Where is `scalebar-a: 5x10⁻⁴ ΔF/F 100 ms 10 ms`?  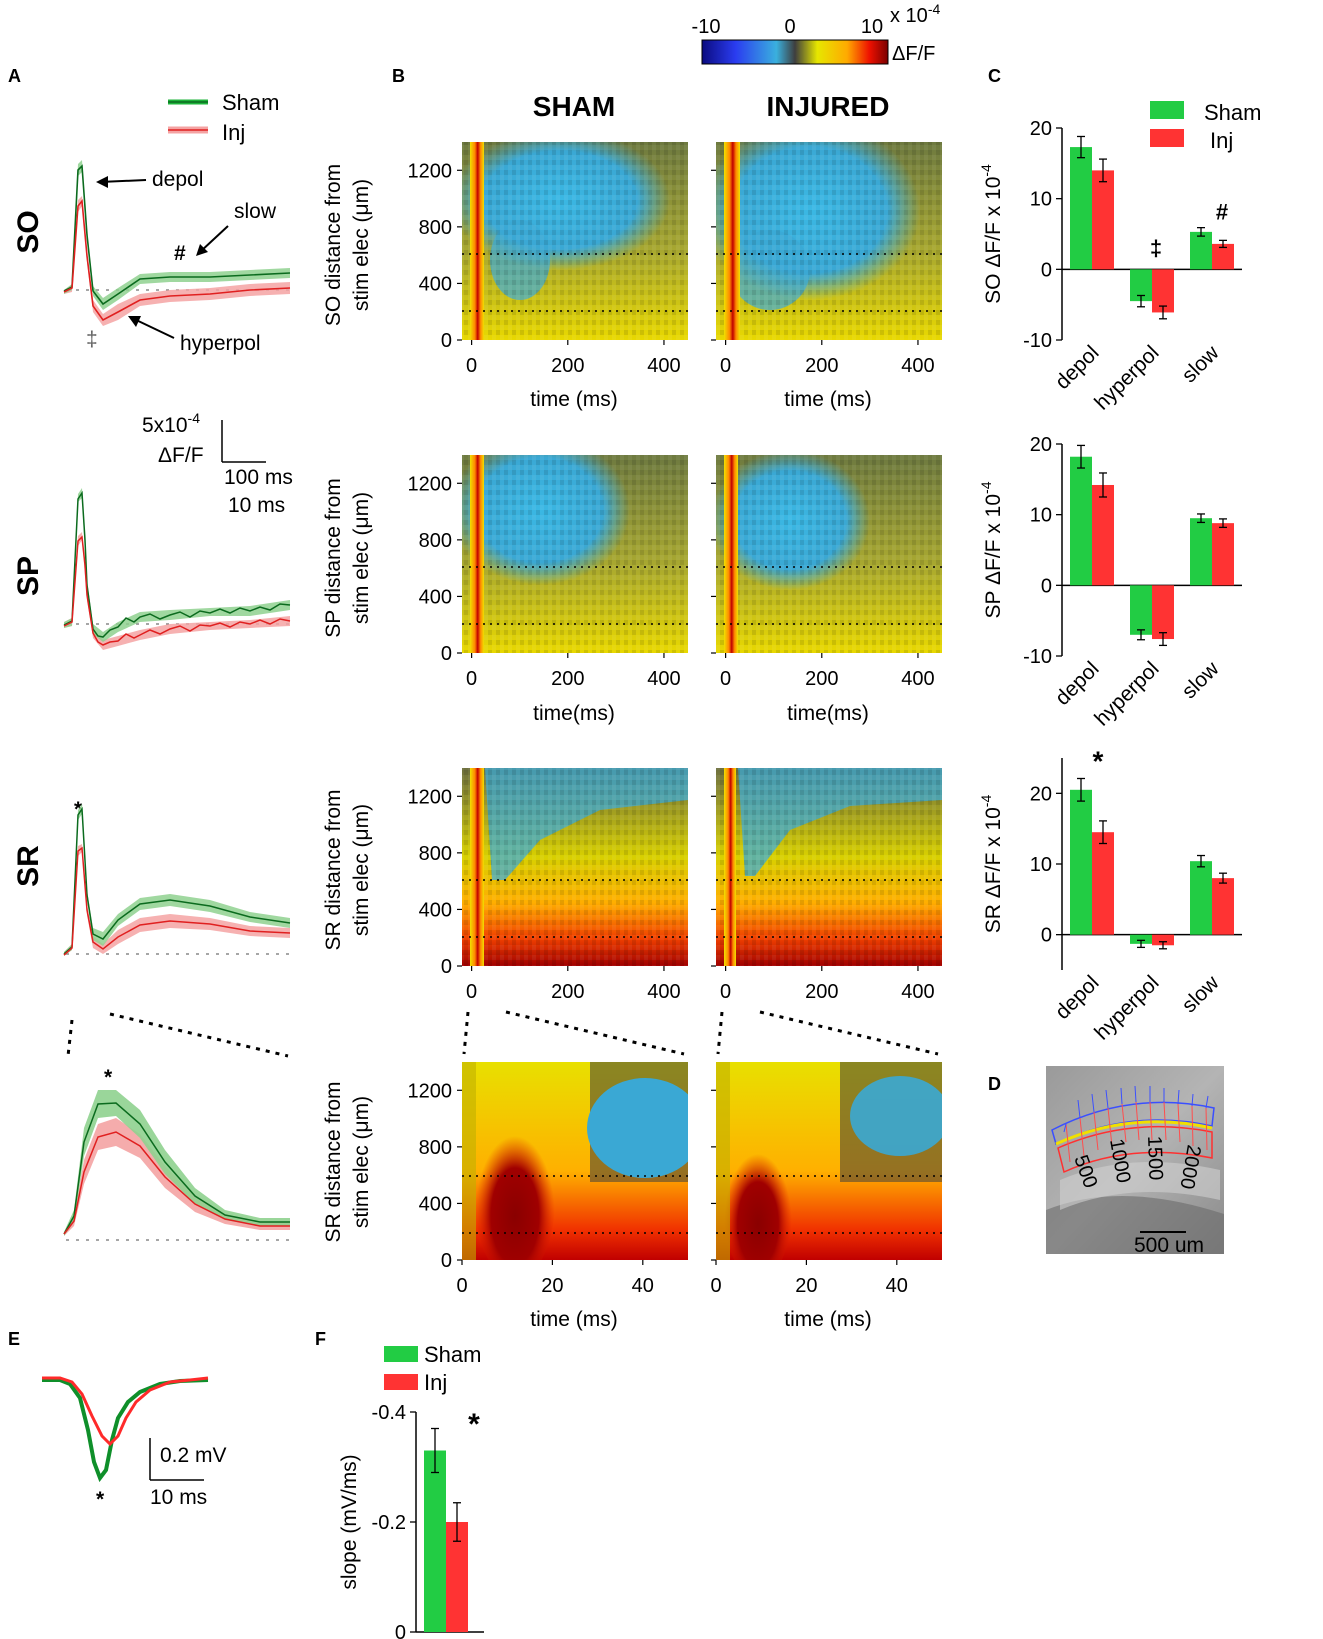 scalebar-a: 5x10⁻⁴ ΔF/F 100 ms 10 ms is located at coordinates (217, 463).